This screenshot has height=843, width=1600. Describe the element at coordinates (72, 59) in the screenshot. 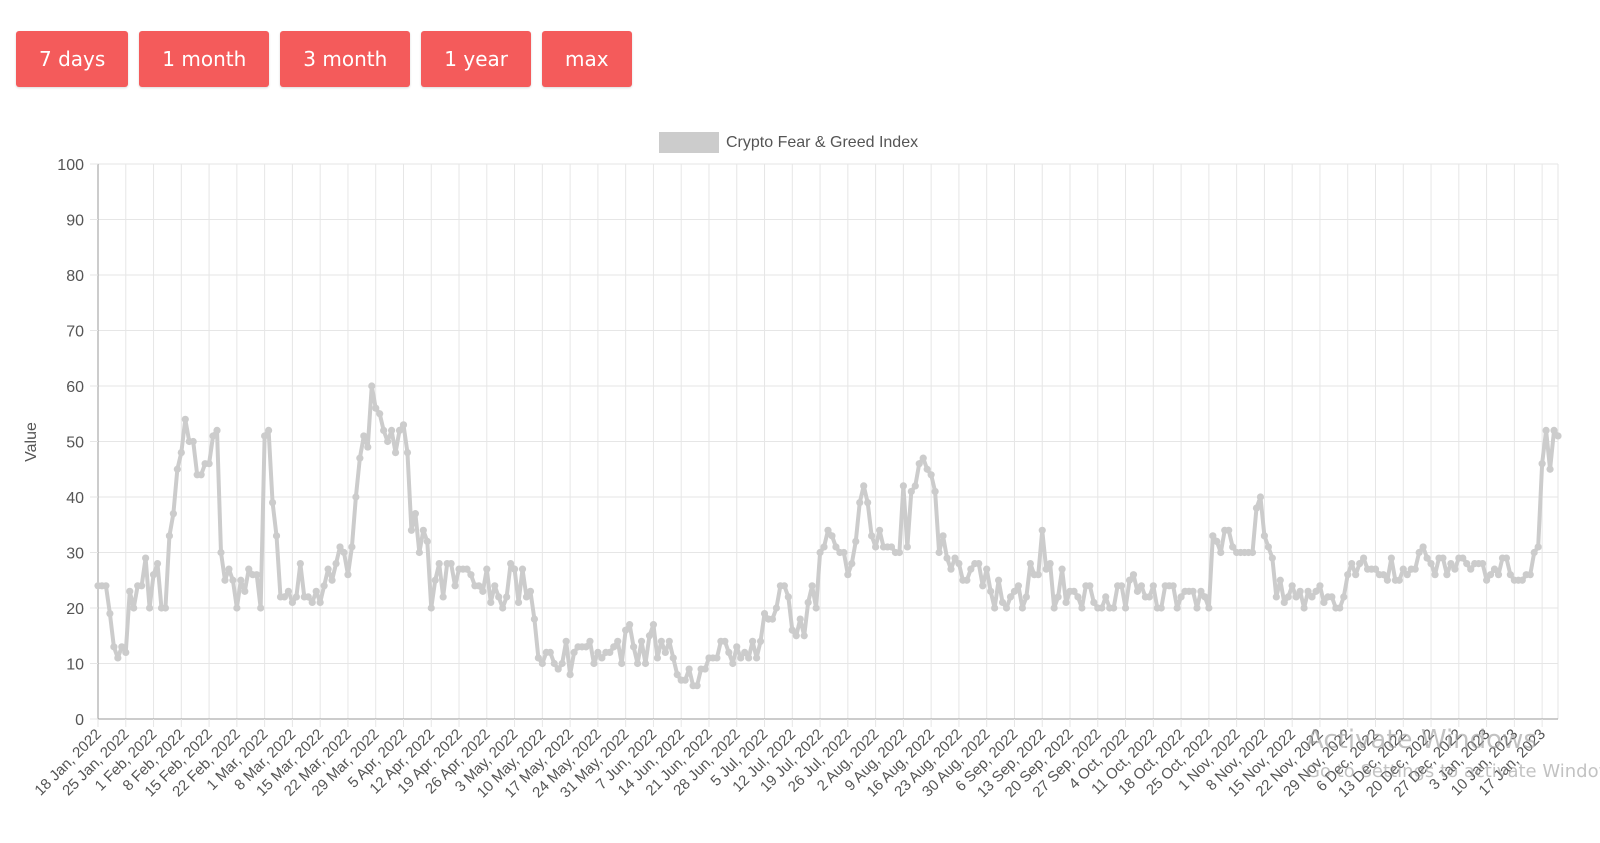

I see `range-7-days-button: 7 days` at that location.